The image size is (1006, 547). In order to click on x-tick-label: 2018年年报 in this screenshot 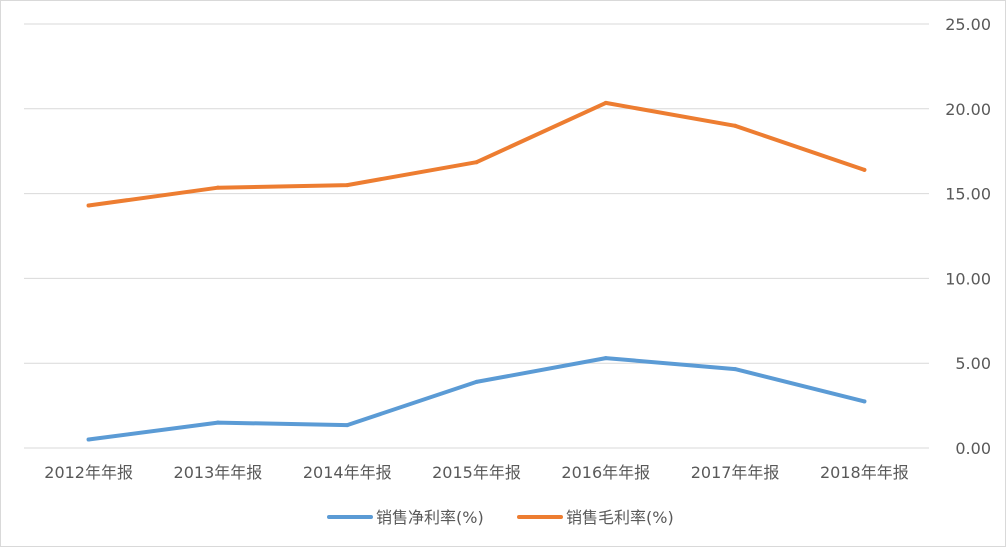, I will do `click(864, 472)`.